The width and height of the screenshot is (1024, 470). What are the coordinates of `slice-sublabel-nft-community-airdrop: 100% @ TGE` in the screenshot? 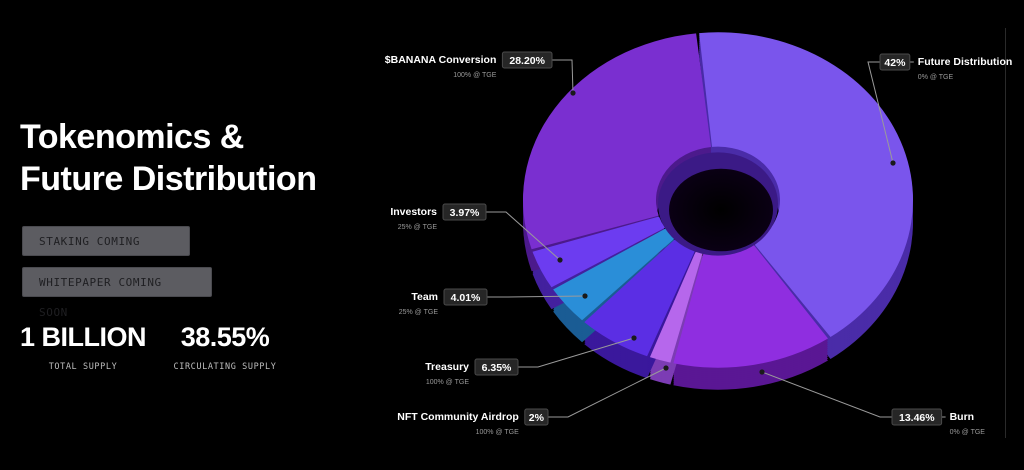 It's located at (497, 432).